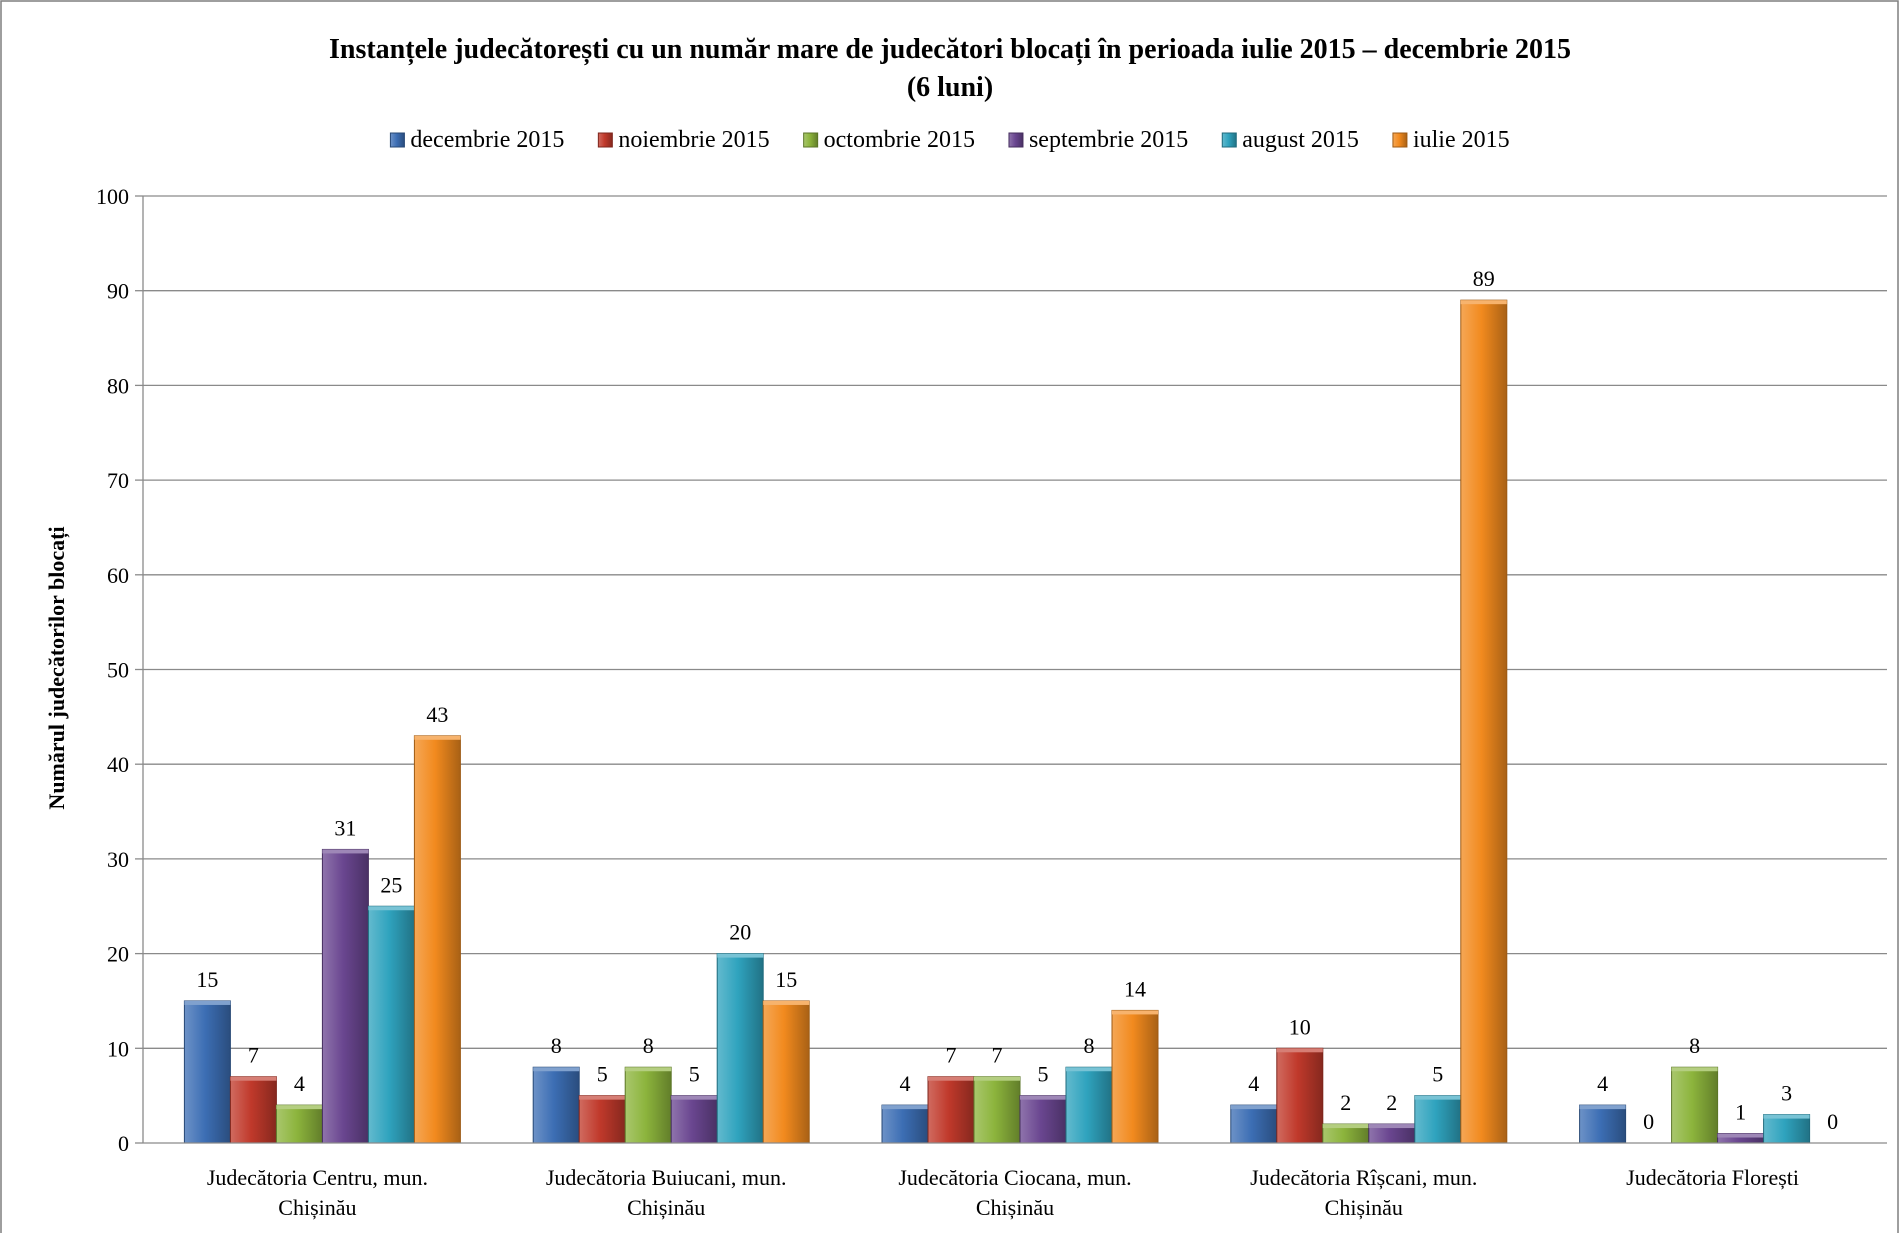 This screenshot has width=1899, height=1233. Describe the element at coordinates (1712, 1177) in the screenshot. I see `category-label: Judecătoria Florești` at that location.